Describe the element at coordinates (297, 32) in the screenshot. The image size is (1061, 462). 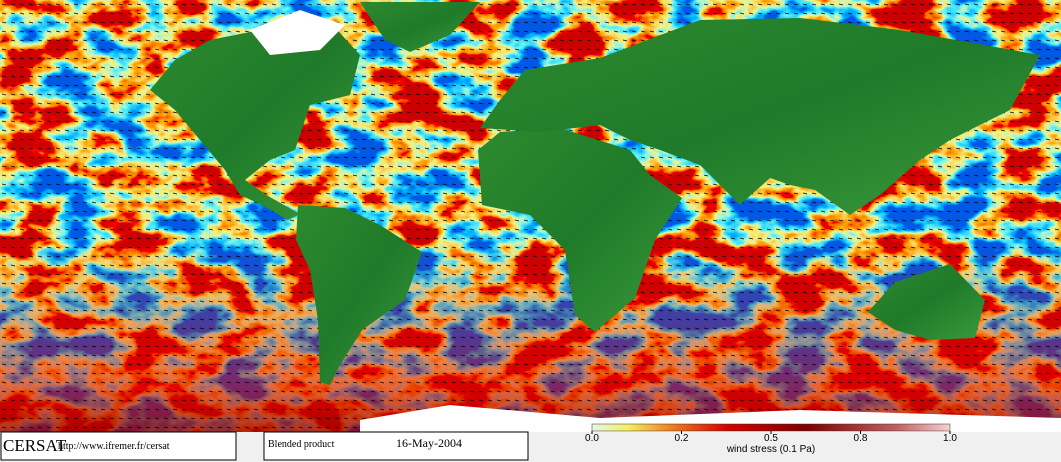
I see `arctic-islands` at that location.